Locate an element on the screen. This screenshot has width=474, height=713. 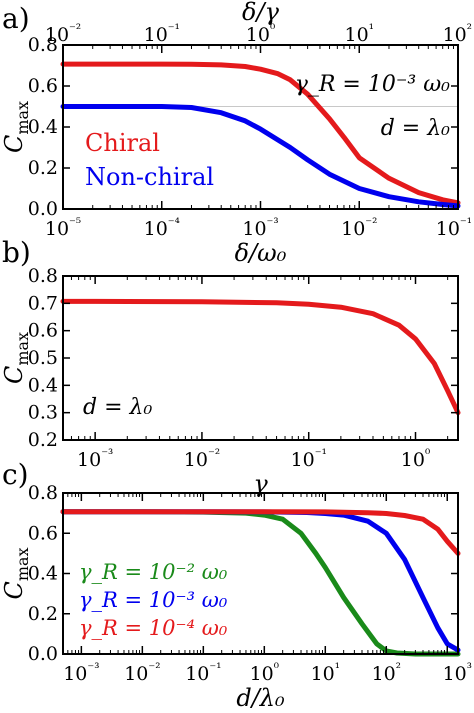
x-tick-label: 10² is located at coordinates (386, 673).